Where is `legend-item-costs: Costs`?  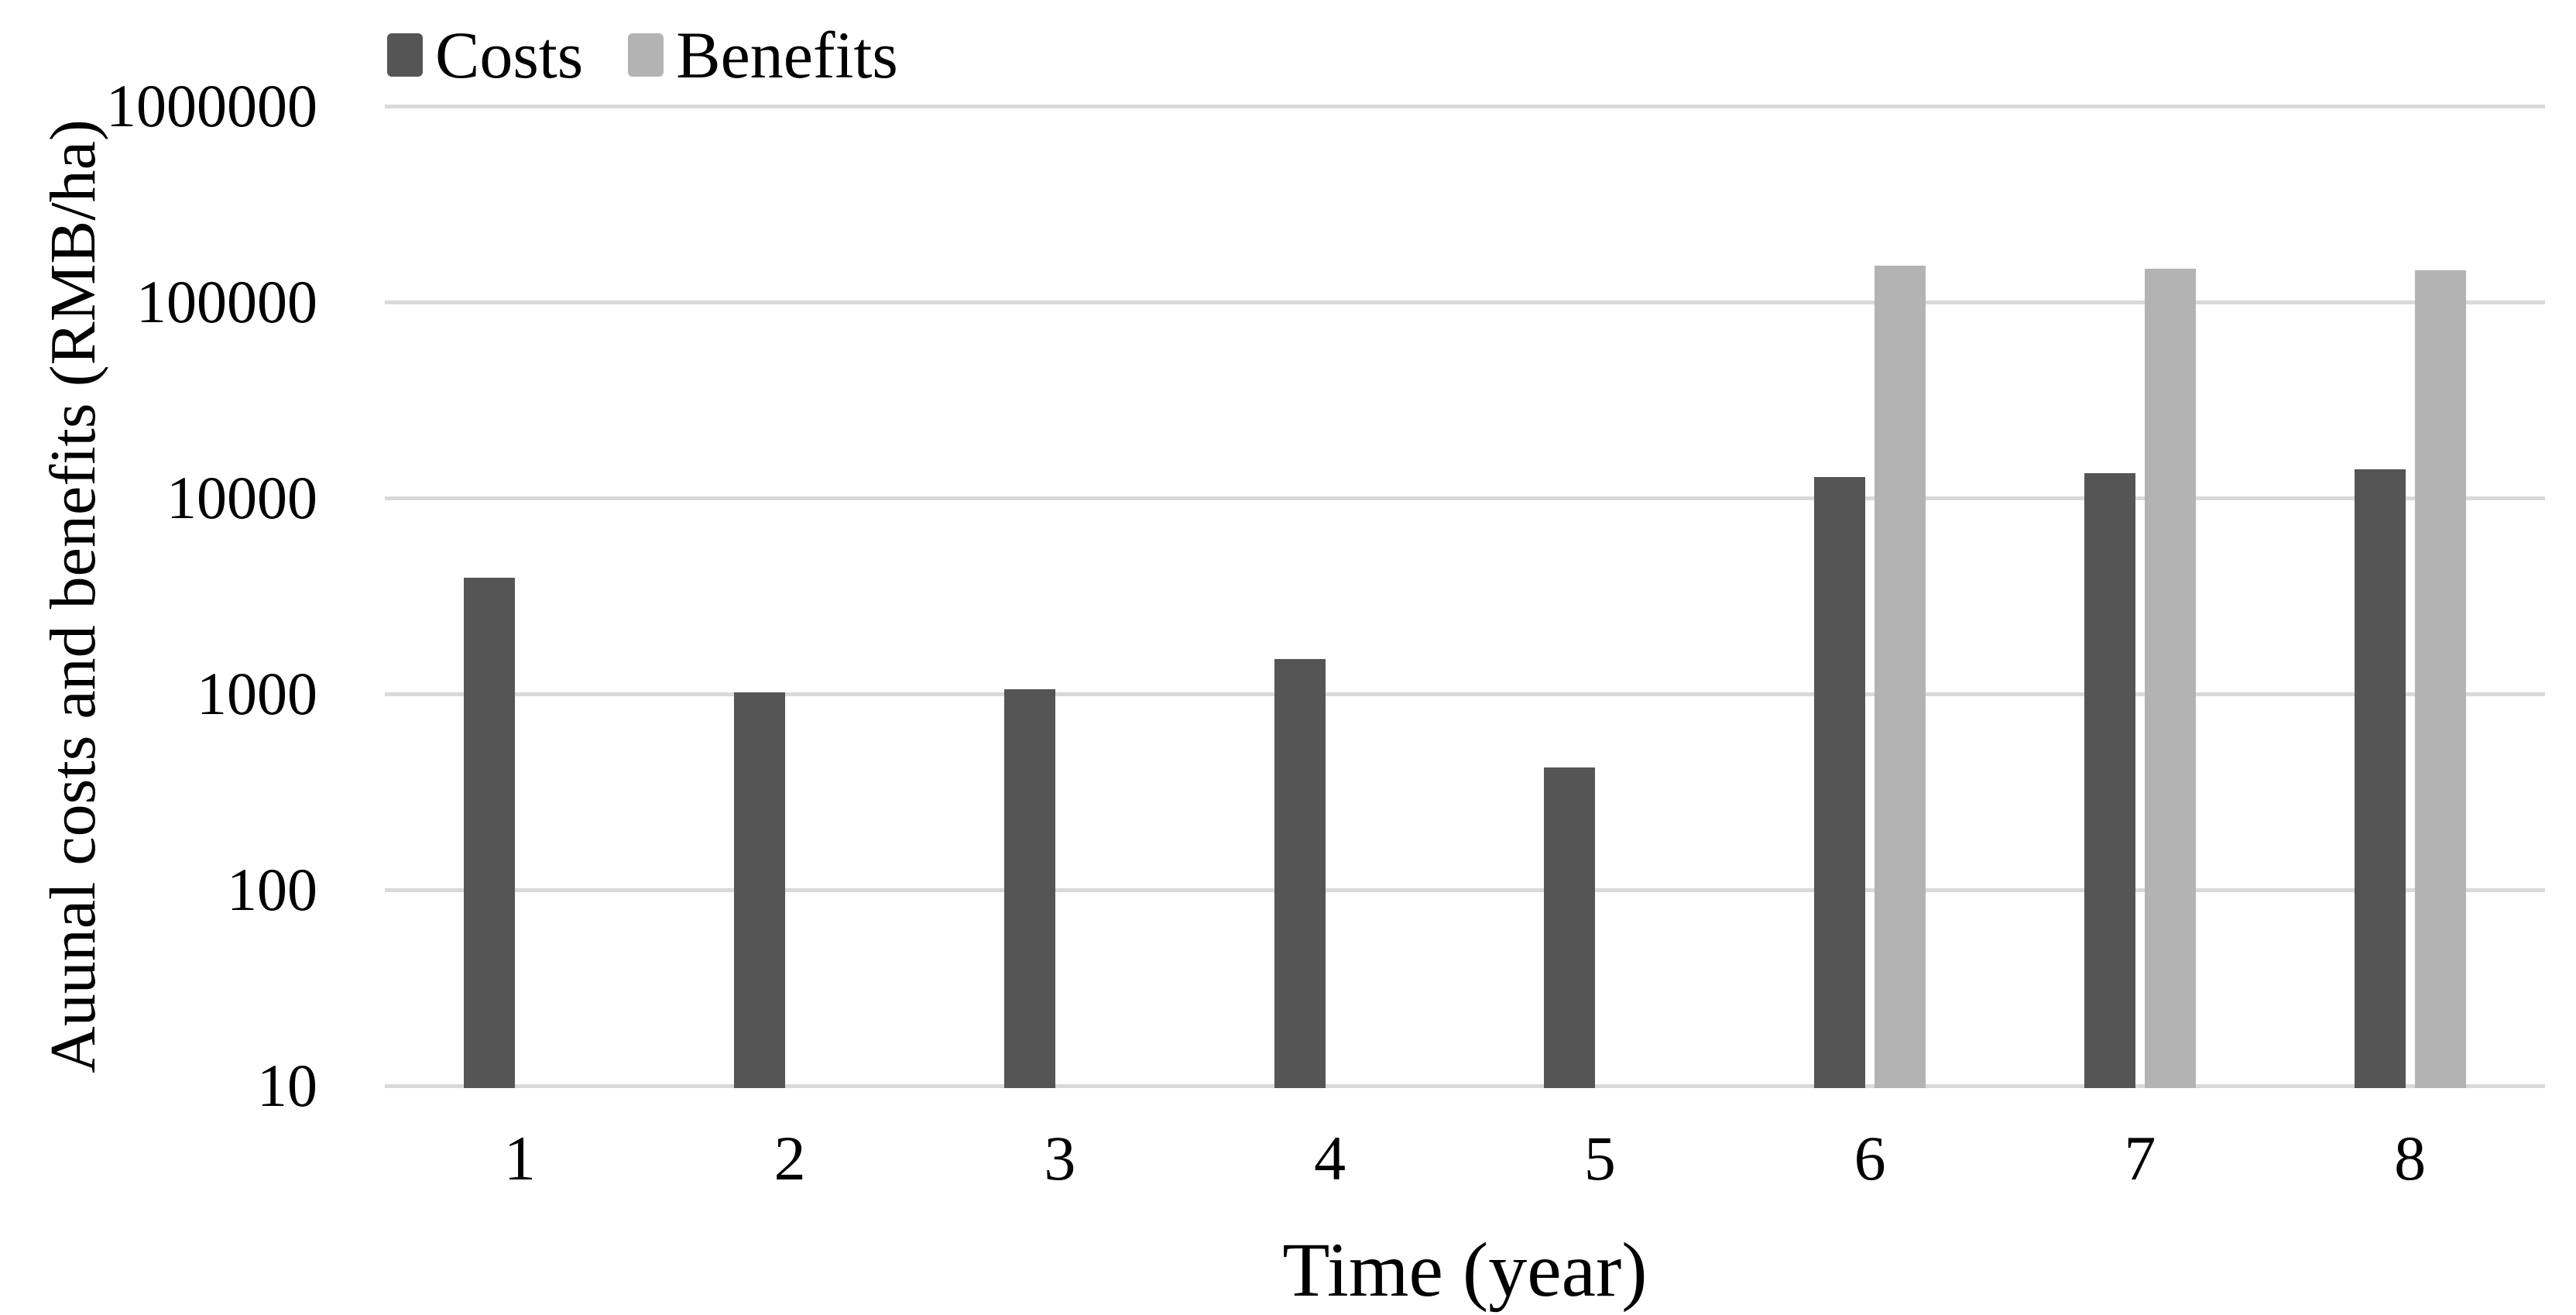 legend-item-costs: Costs is located at coordinates (485, 55).